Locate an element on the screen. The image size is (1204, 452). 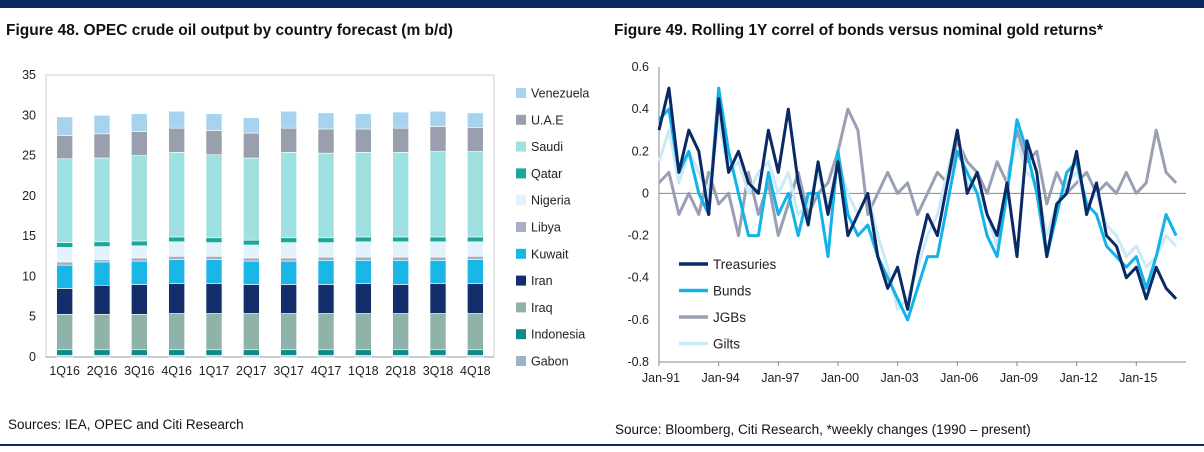
legend-label: Indonesia is located at coordinates (558, 335).